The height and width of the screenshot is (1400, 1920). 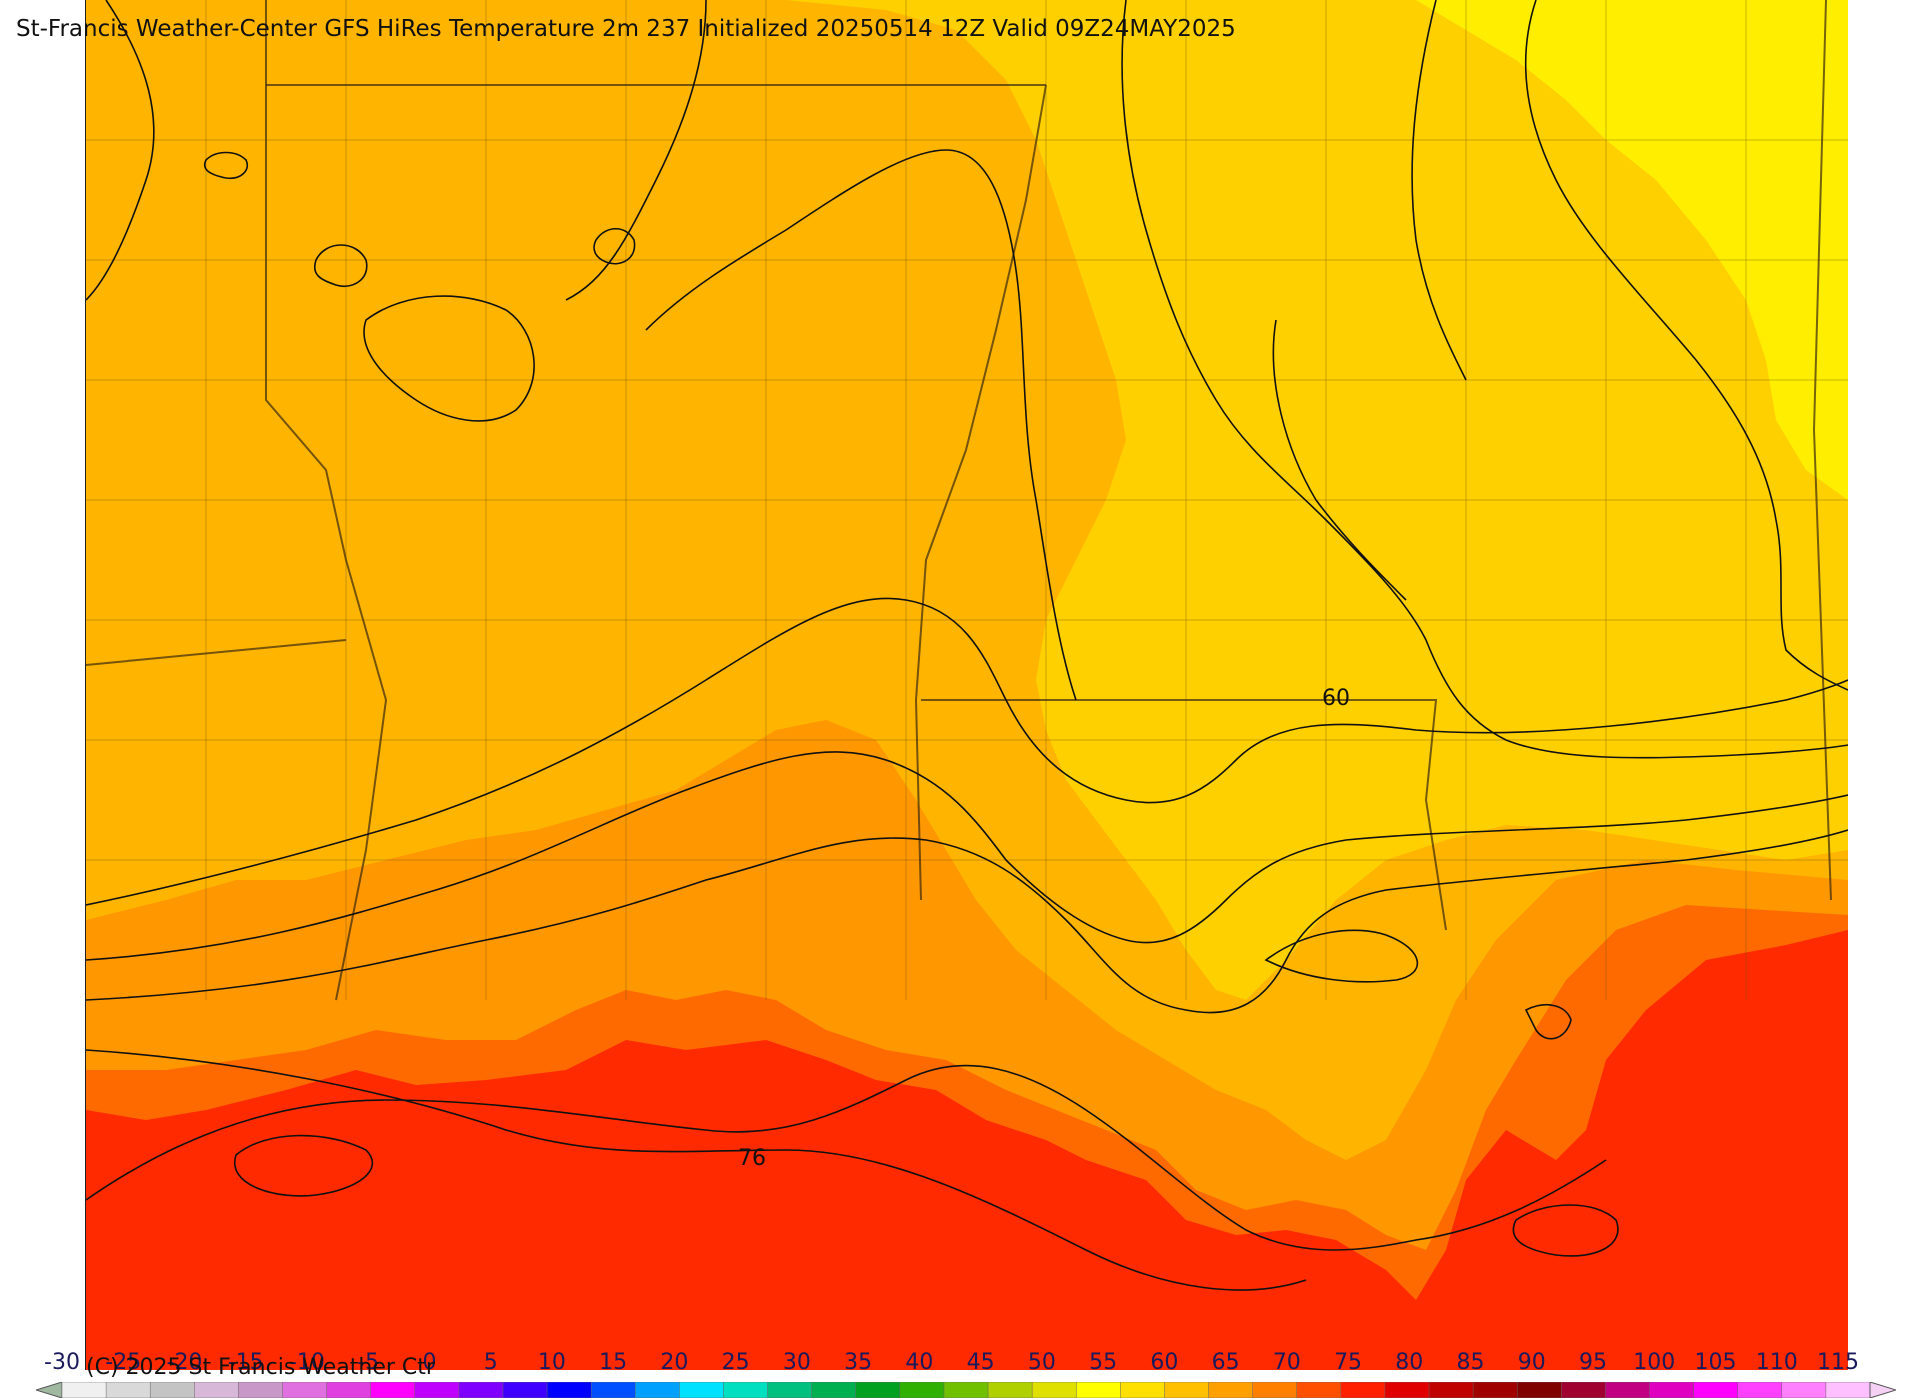 What do you see at coordinates (735, 1362) in the screenshot?
I see `colorbar-tick-label: 25` at bounding box center [735, 1362].